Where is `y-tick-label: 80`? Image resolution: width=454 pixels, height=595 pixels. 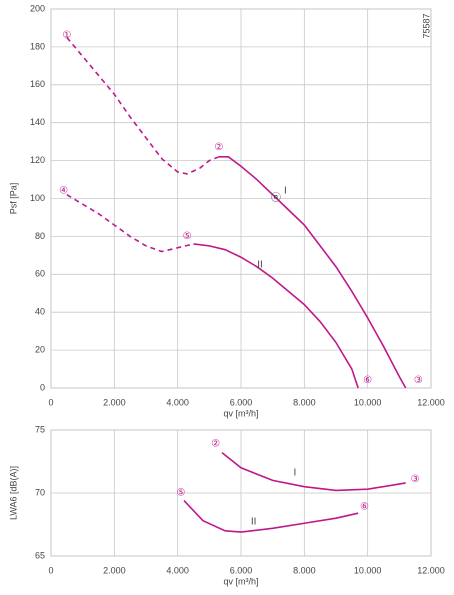 y-tick-label: 80 is located at coordinates (40, 236).